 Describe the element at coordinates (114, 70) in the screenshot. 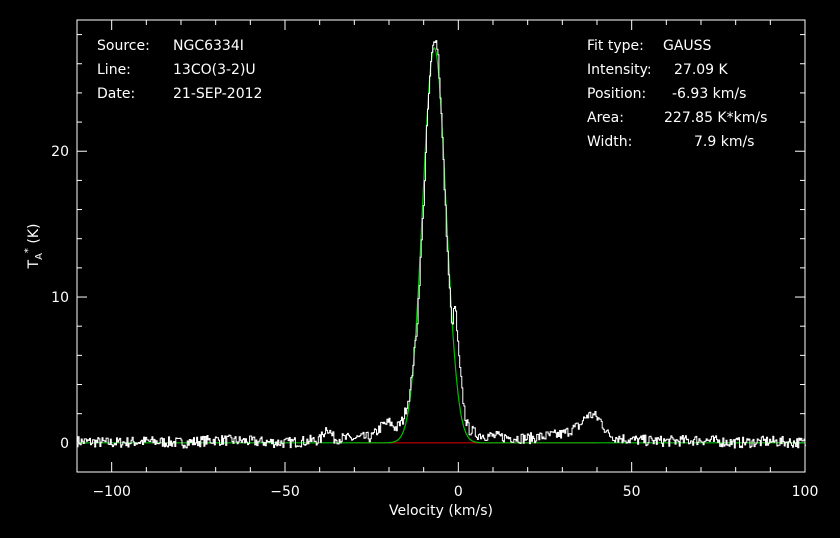

I see `line-label: Line:` at that location.